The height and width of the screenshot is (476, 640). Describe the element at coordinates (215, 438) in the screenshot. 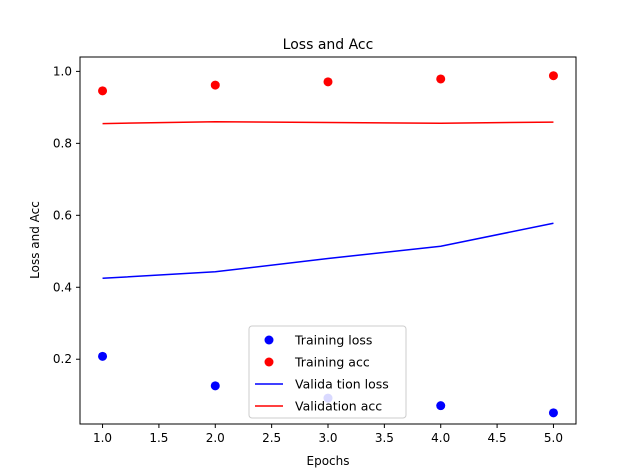

I see `x-tick-label: 2.0` at that location.